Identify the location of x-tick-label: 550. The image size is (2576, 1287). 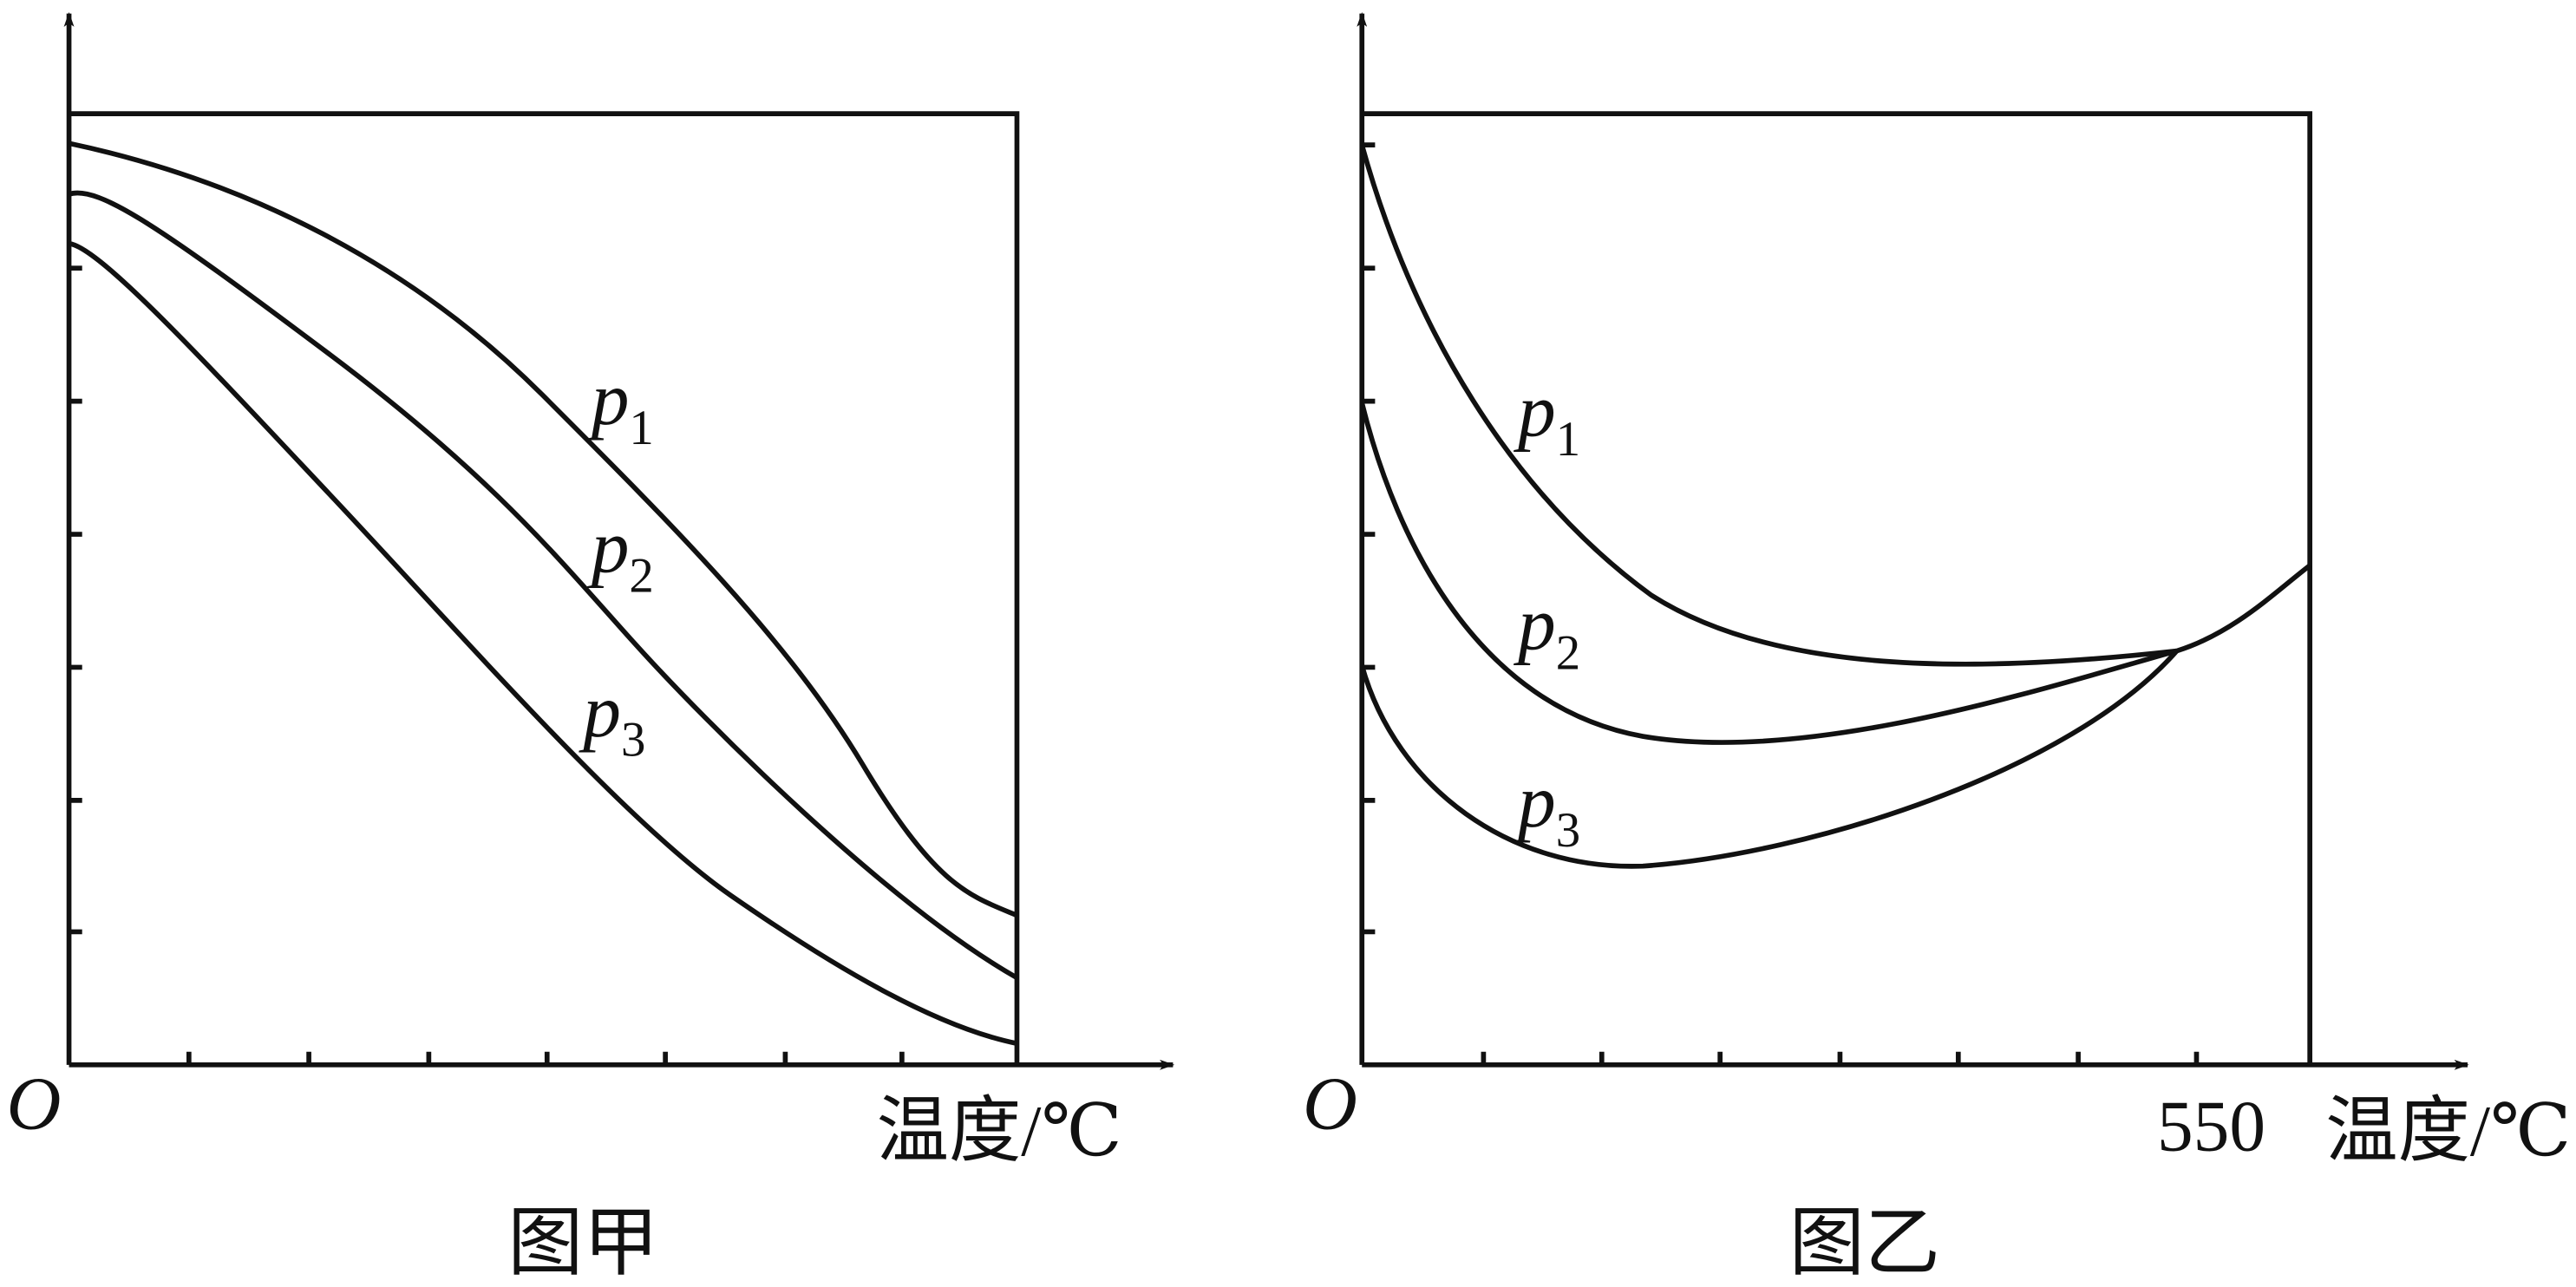
(2211, 1126).